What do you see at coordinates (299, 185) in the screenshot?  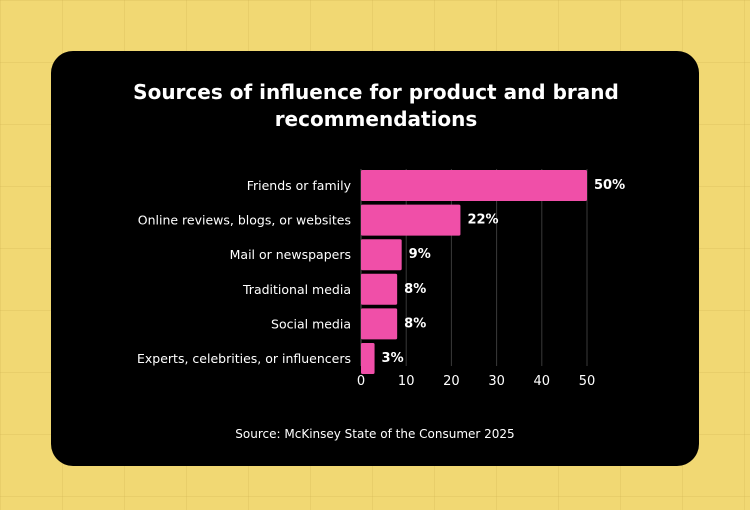 I see `category-label: Friends or family` at bounding box center [299, 185].